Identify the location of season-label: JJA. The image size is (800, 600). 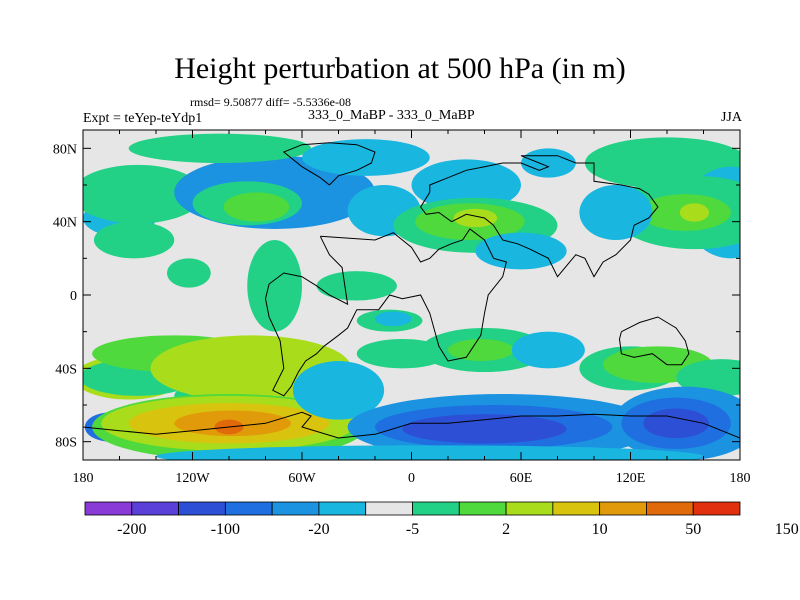
(731, 117).